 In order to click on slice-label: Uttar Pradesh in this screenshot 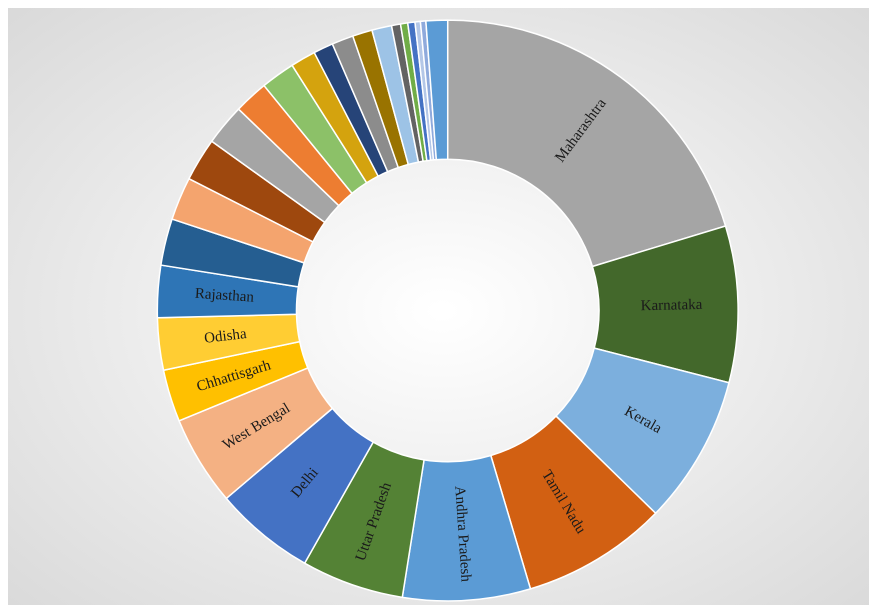, I will do `click(374, 522)`.